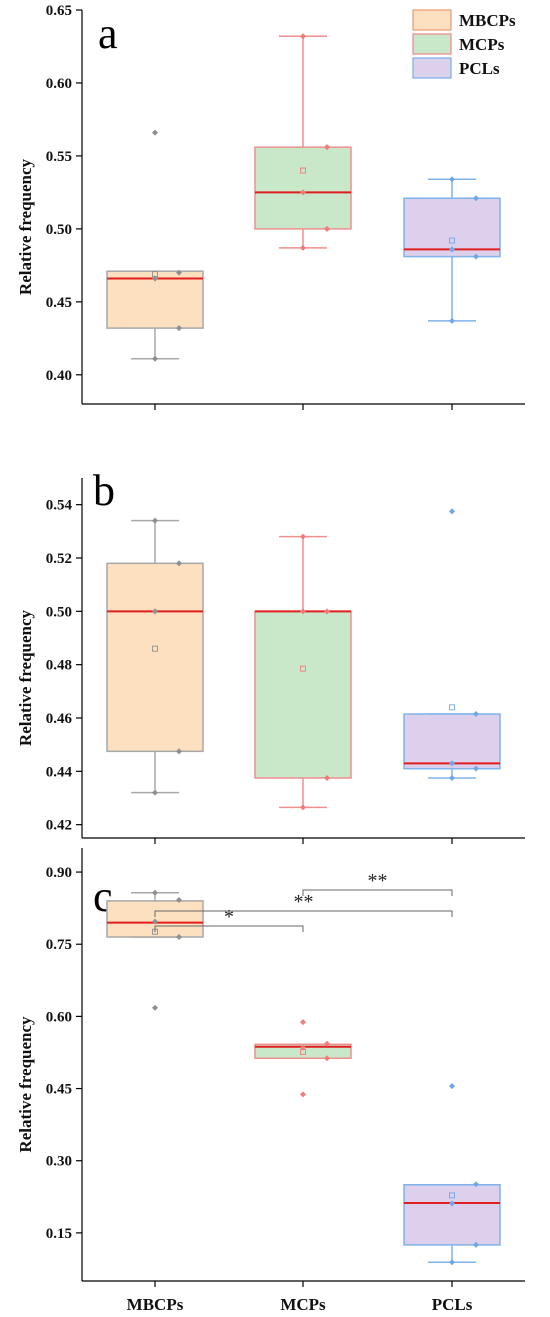  I want to click on panel-letter-a: a, so click(108, 33).